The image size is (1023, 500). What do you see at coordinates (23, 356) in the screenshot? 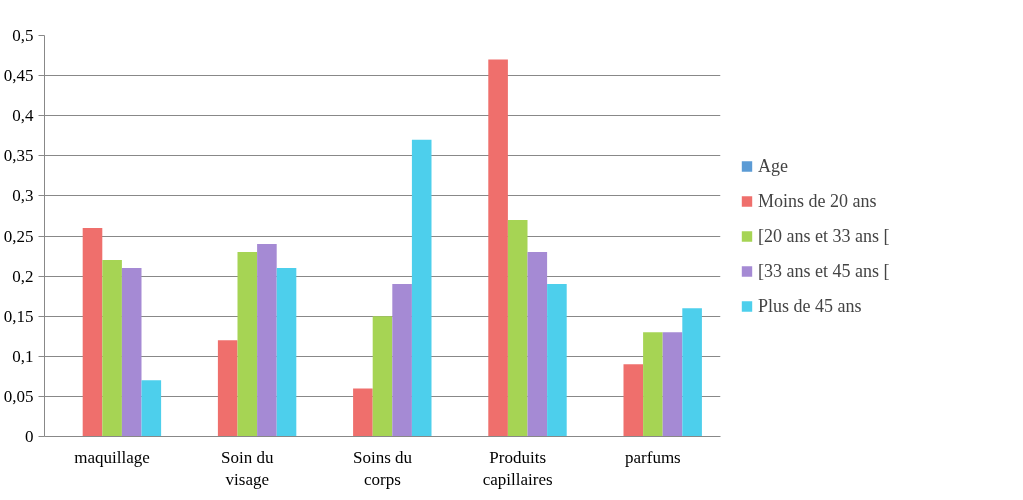
I see `y-tick-label: 0,1` at bounding box center [23, 356].